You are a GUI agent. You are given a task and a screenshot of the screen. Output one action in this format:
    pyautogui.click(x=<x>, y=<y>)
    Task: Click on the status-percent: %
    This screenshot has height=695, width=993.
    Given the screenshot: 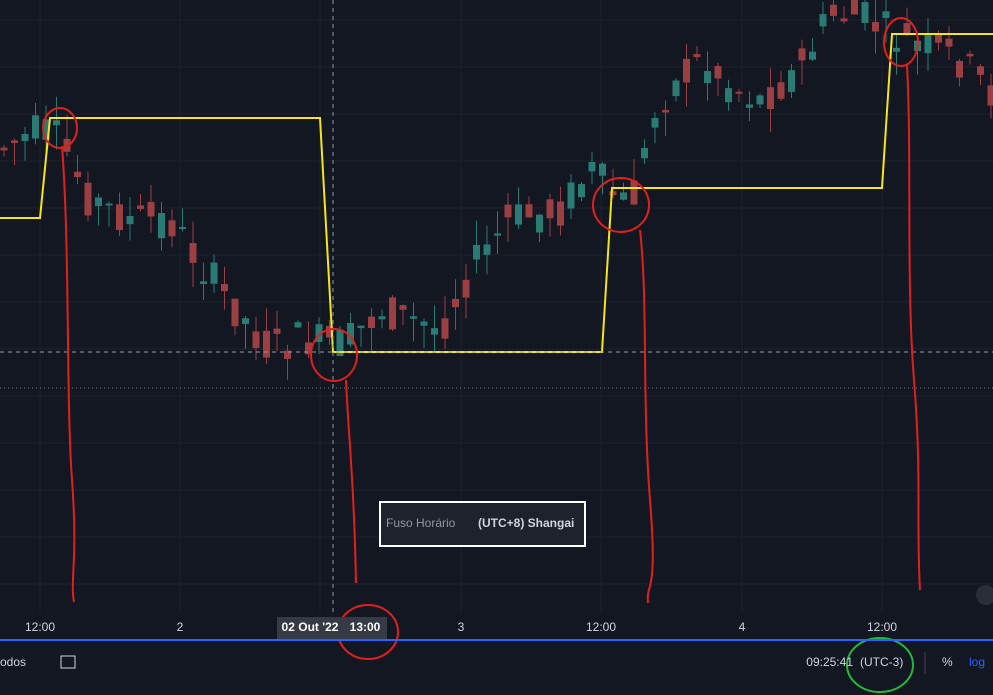 What is the action you would take?
    pyautogui.click(x=947, y=662)
    